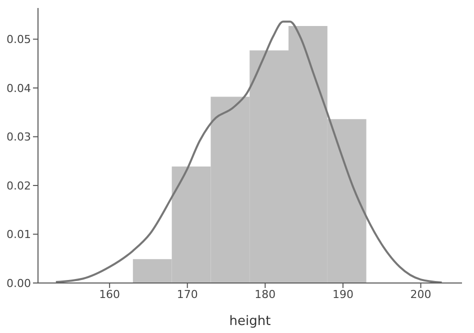 The width and height of the screenshot is (474, 333). What do you see at coordinates (343, 294) in the screenshot?
I see `x-tick-label: 190` at bounding box center [343, 294].